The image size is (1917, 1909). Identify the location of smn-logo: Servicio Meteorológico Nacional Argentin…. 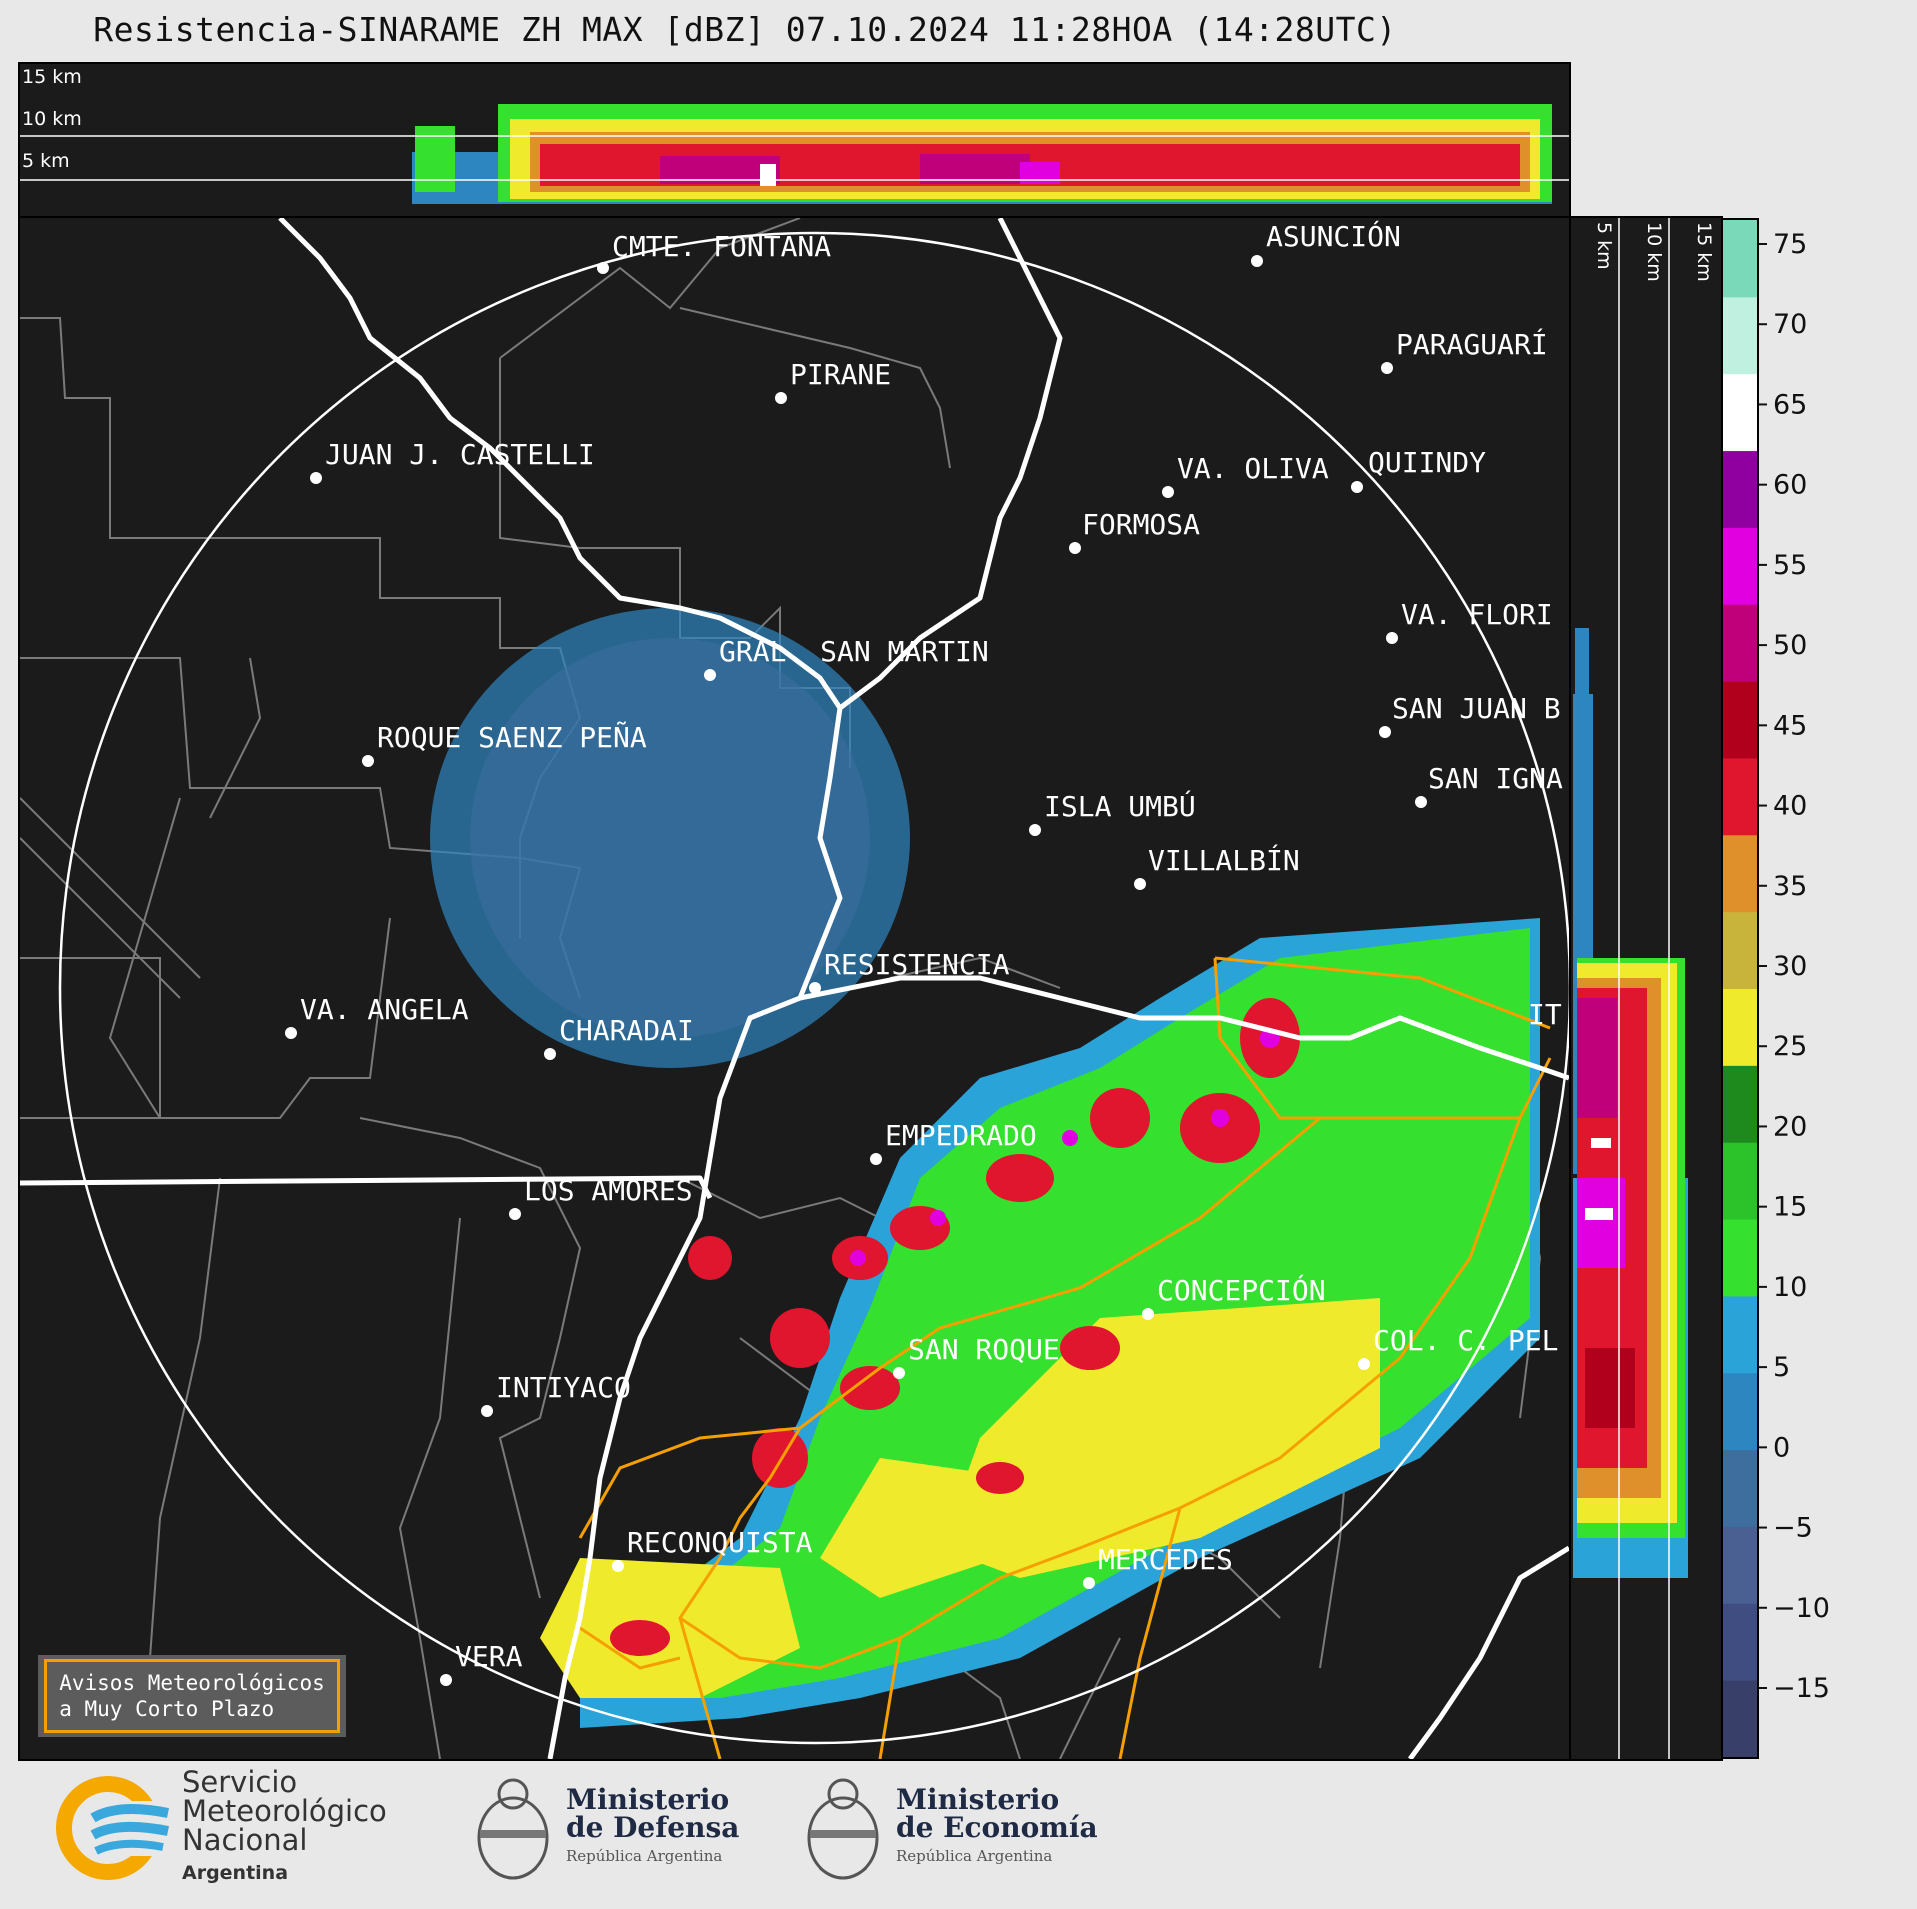
(217, 1828).